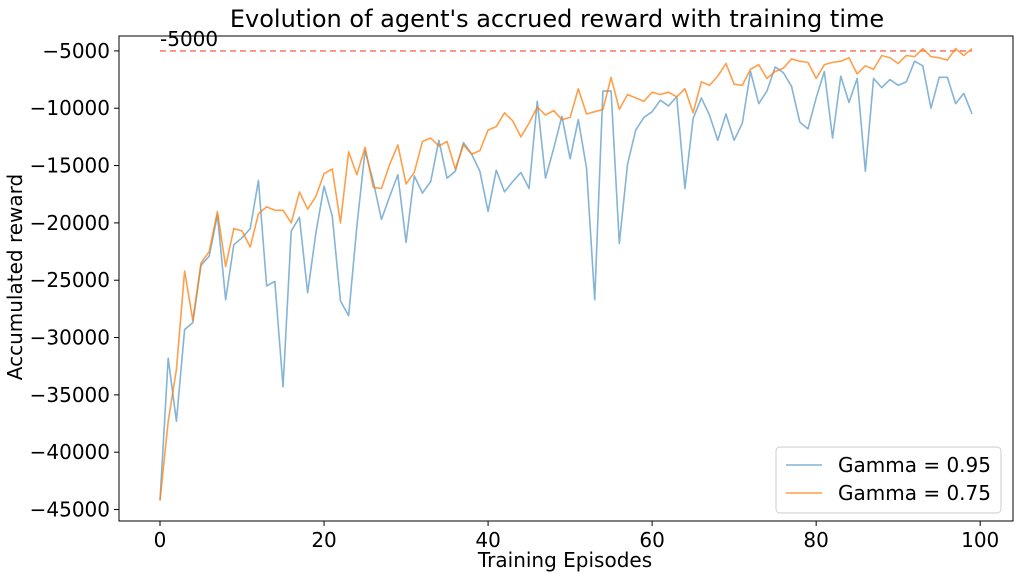 This screenshot has height=577, width=1021. I want to click on reference-line-label: -5000, so click(189, 39).